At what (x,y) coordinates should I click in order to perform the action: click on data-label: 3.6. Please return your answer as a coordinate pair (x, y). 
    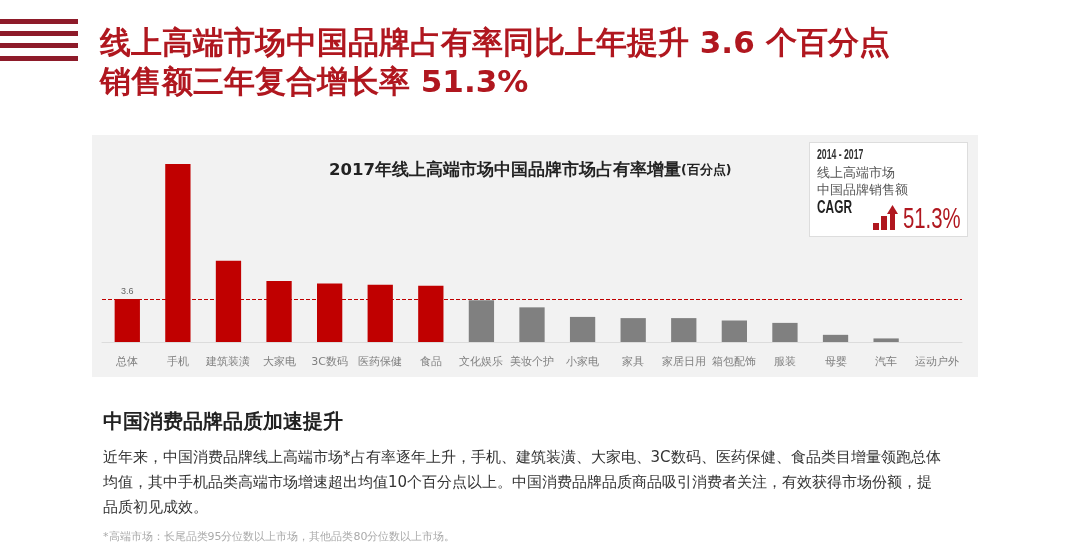
    Looking at the image, I should click on (127, 291).